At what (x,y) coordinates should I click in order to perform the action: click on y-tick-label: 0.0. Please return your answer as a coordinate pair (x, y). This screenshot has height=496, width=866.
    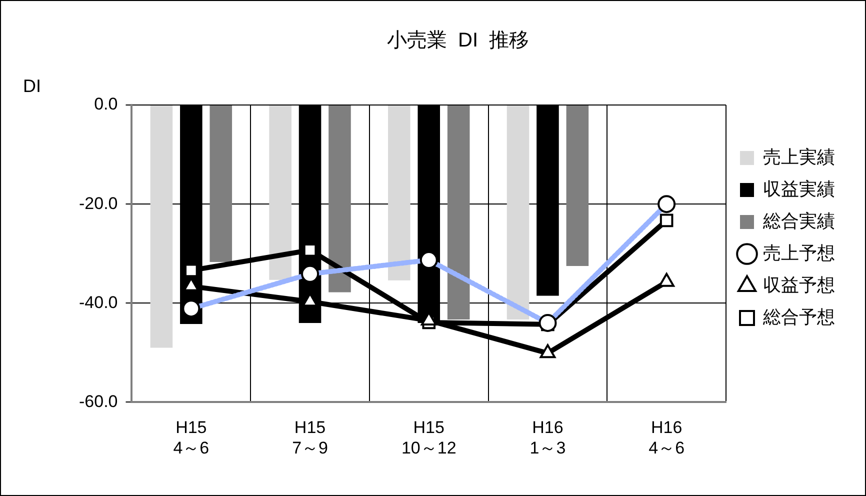
    Looking at the image, I should click on (106, 104).